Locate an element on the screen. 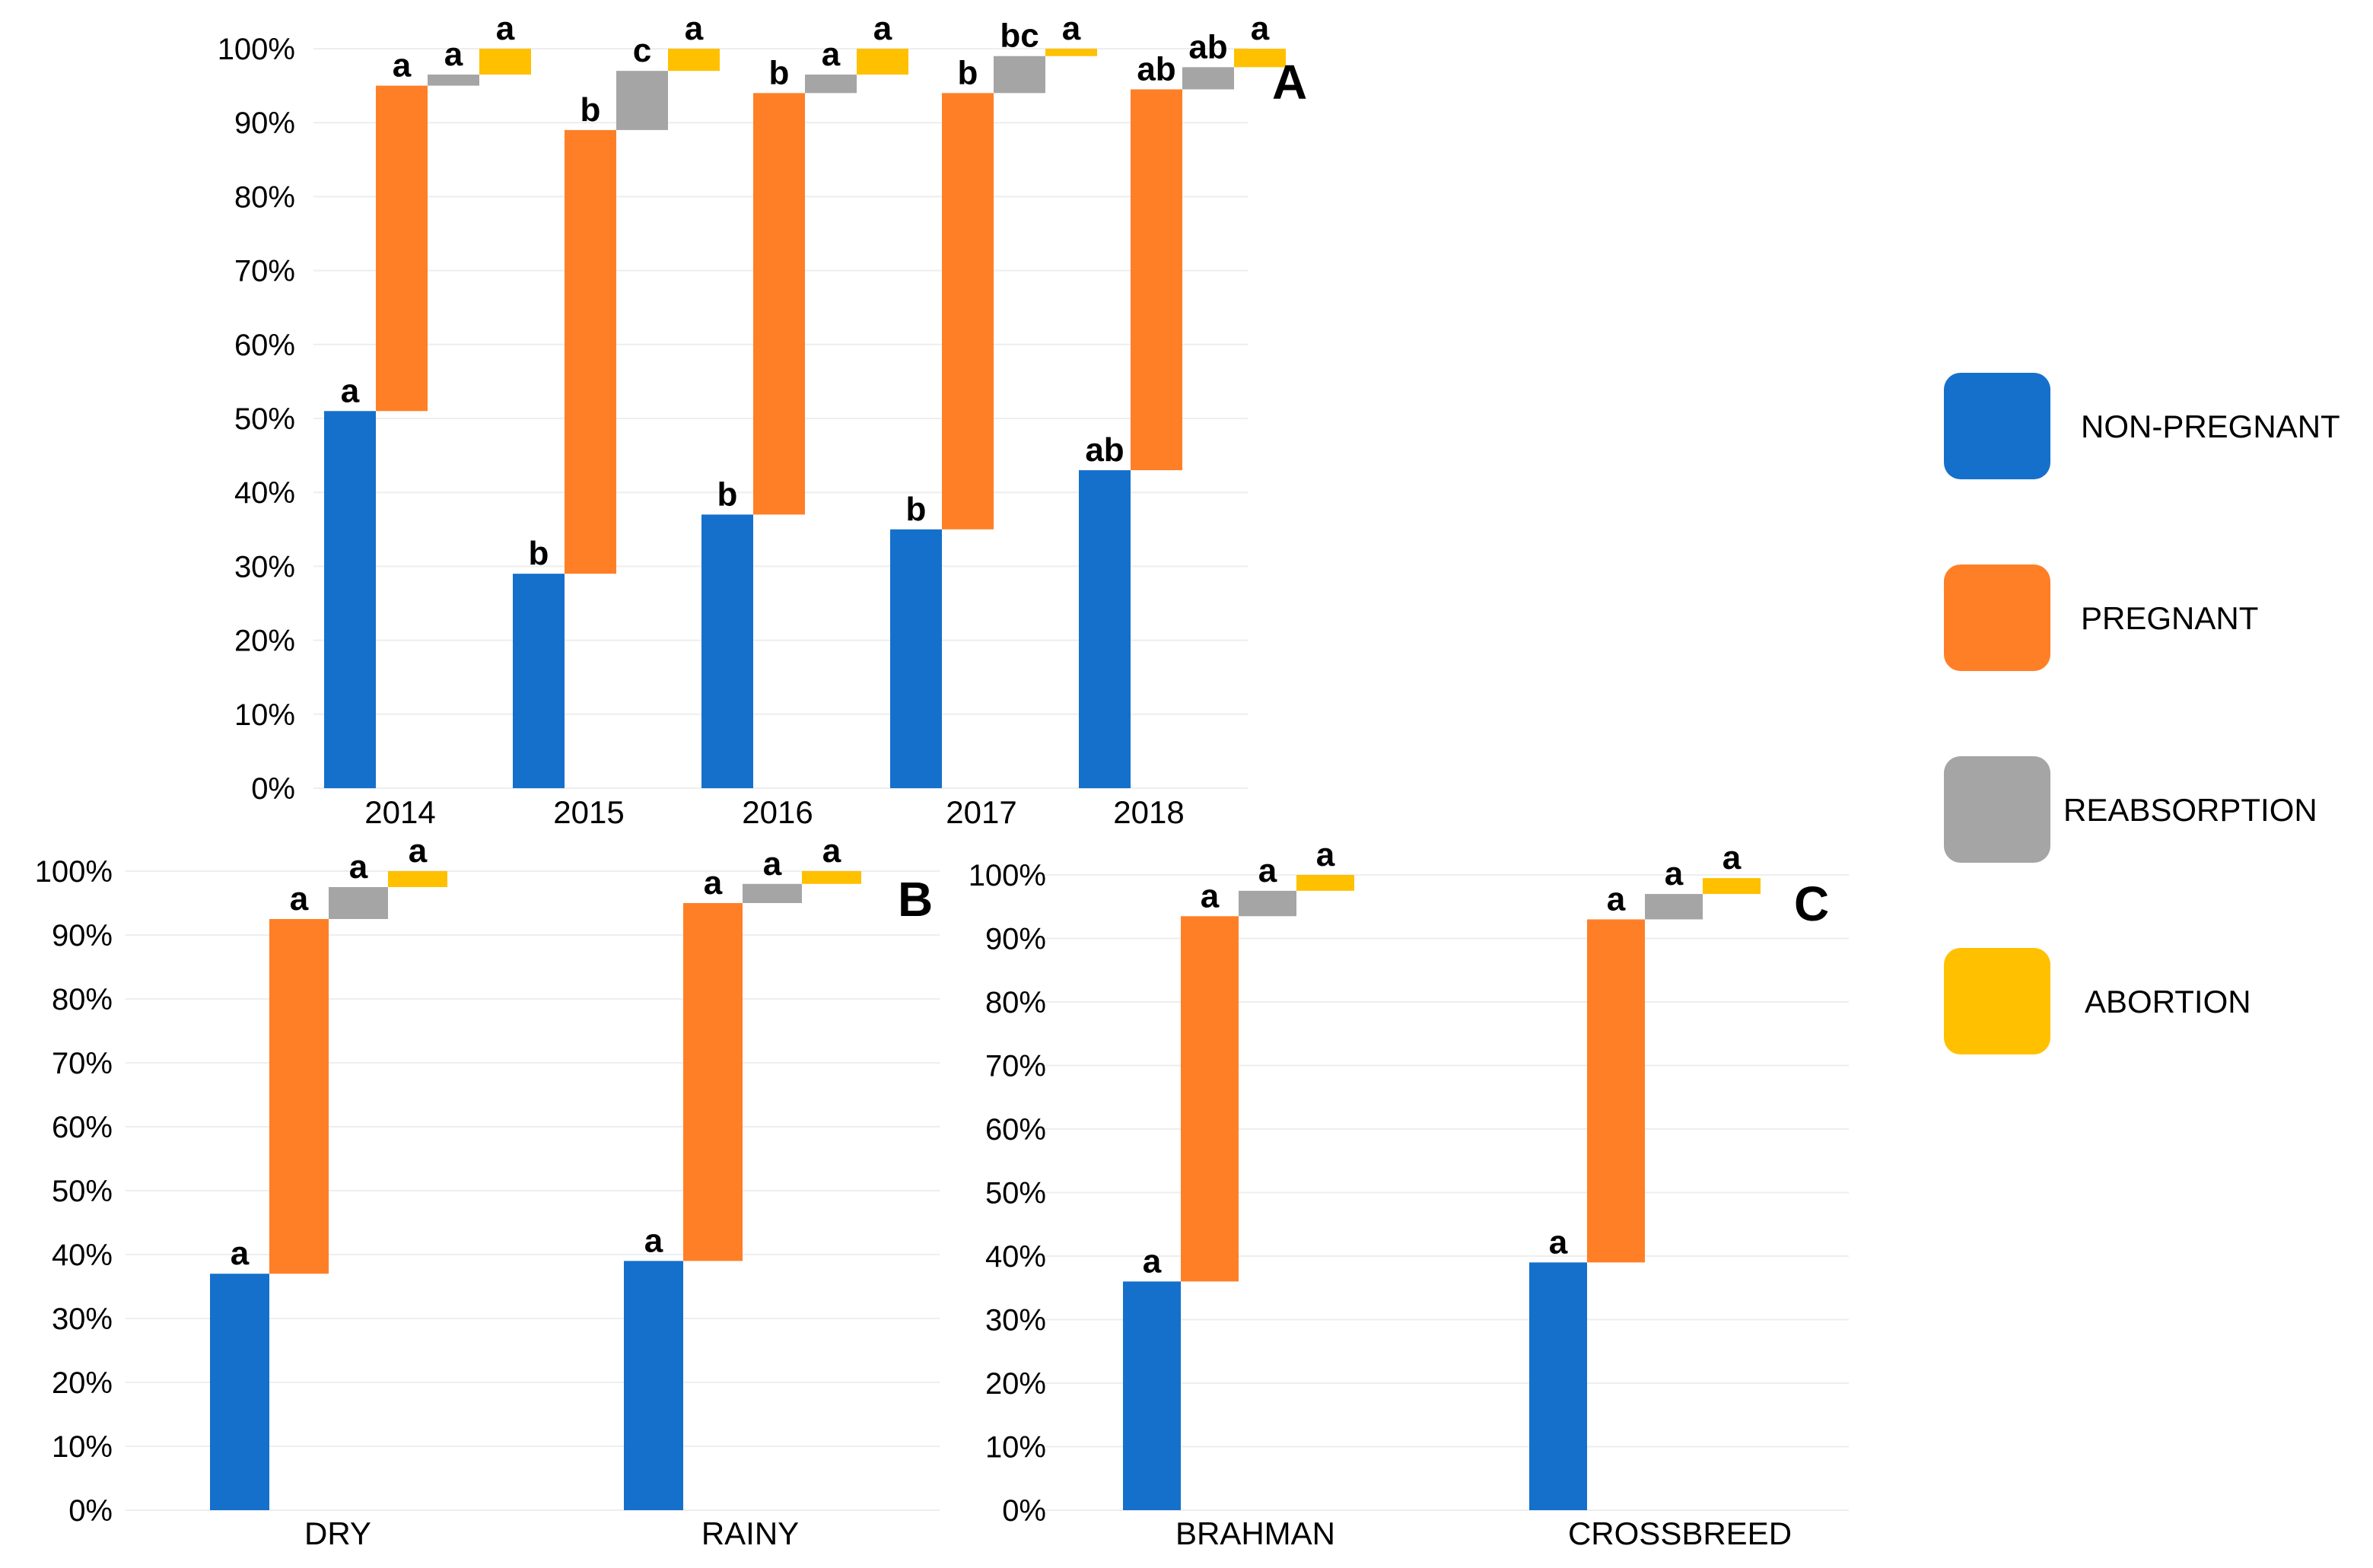 Image resolution: width=2373 pixels, height=1568 pixels. panel-a-sig-label-2015-abortion: a is located at coordinates (694, 28).